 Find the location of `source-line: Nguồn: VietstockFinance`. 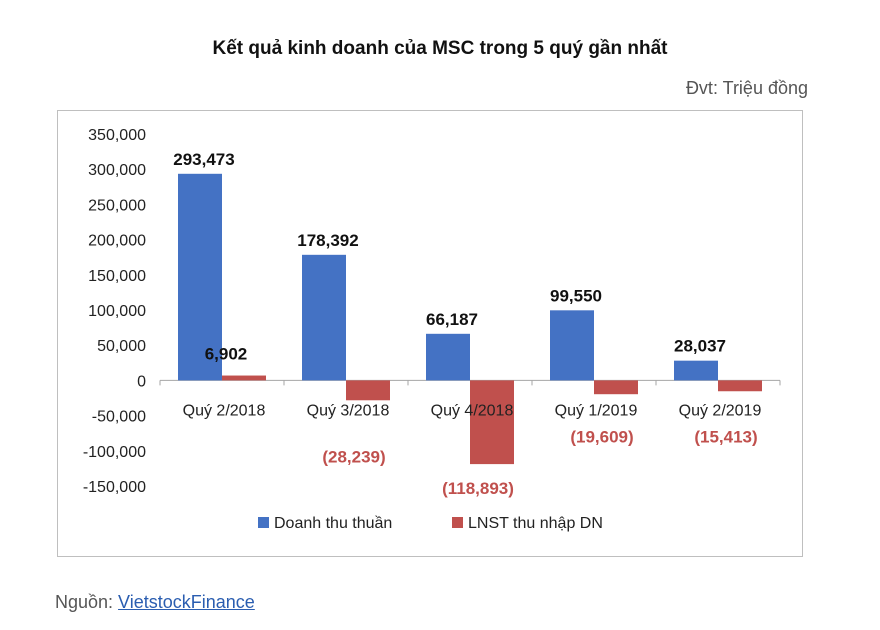

source-line: Nguồn: VietstockFinance is located at coordinates (155, 602).